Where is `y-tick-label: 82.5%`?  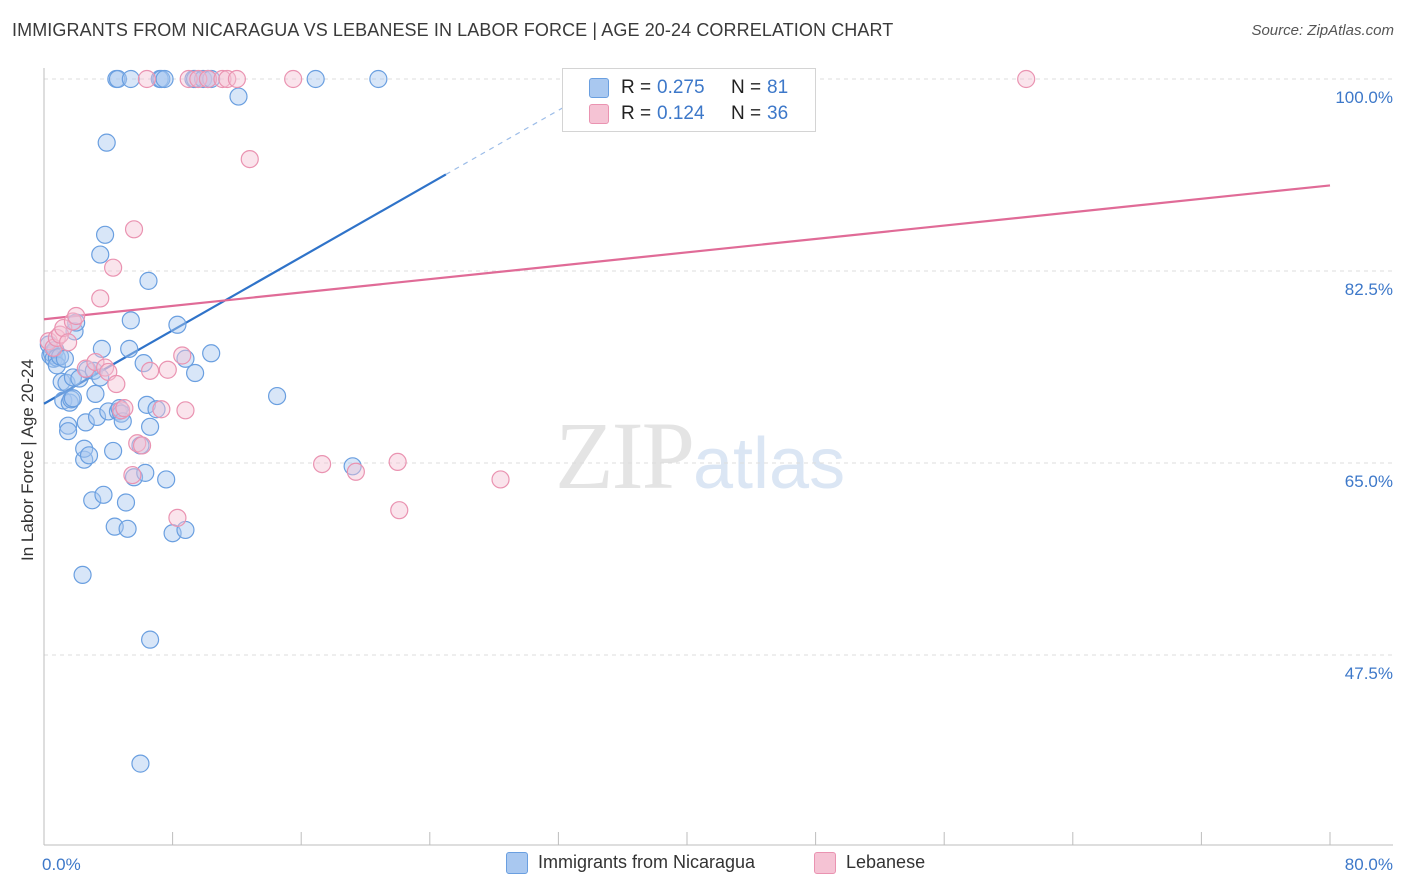 y-tick-label: 82.5% is located at coordinates (1369, 289).